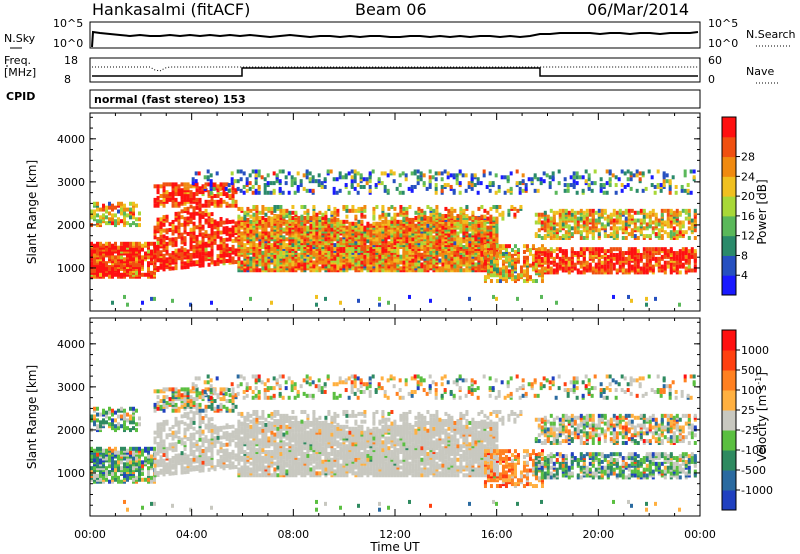 This screenshot has width=800, height=554. I want to click on nsky-tick-low: 10^0, so click(68, 43).